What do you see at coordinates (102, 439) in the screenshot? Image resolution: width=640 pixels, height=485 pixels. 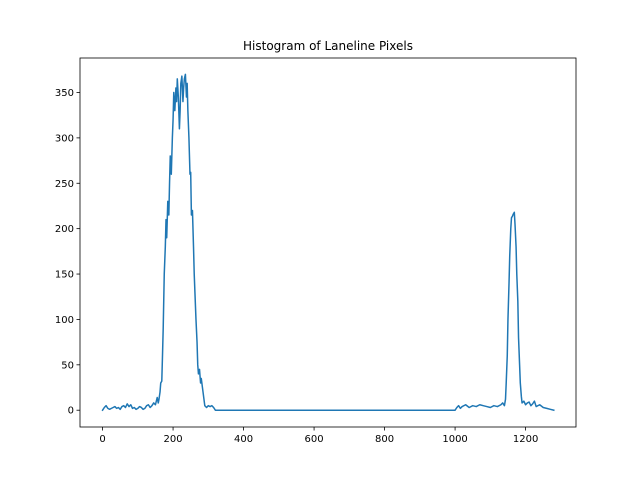 I see `x-tick-label: 0` at bounding box center [102, 439].